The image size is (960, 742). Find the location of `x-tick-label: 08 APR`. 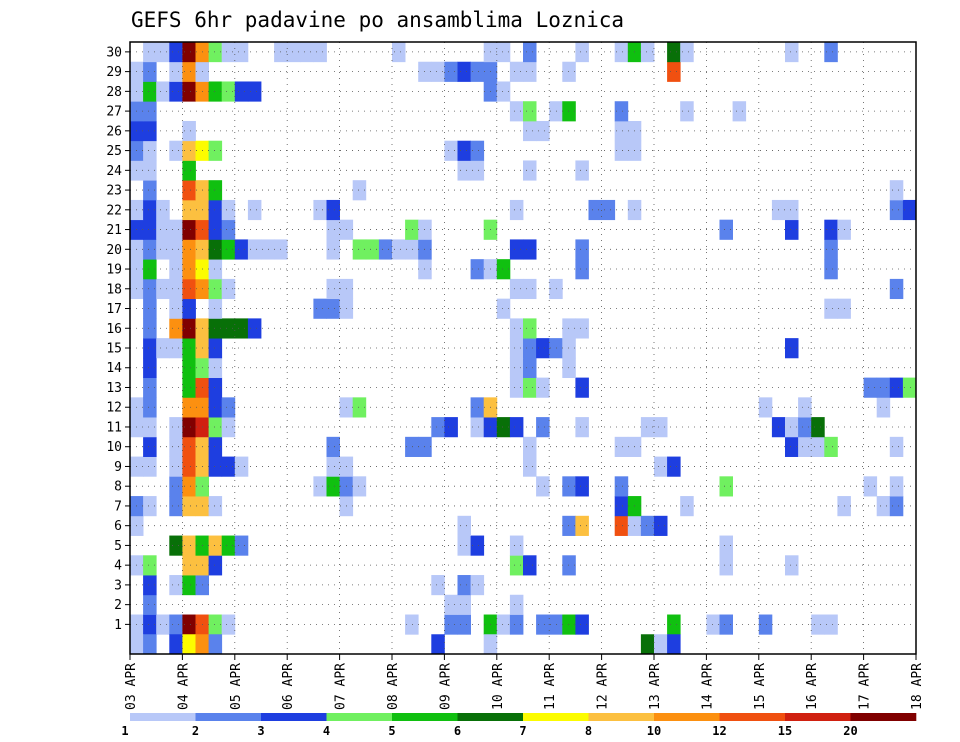

x-tick-label: 08 APR is located at coordinates (393, 686).